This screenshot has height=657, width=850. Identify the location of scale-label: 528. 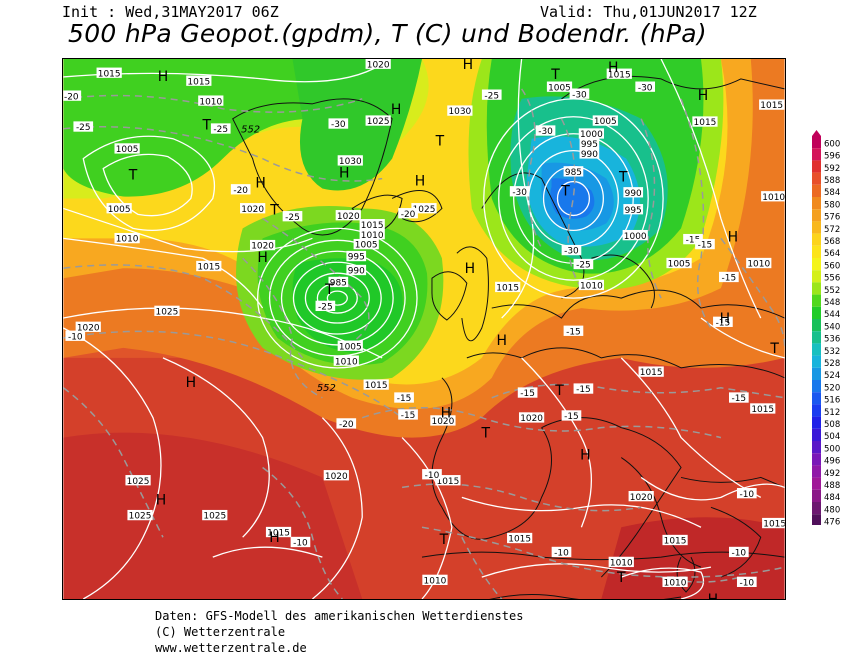
(832, 364).